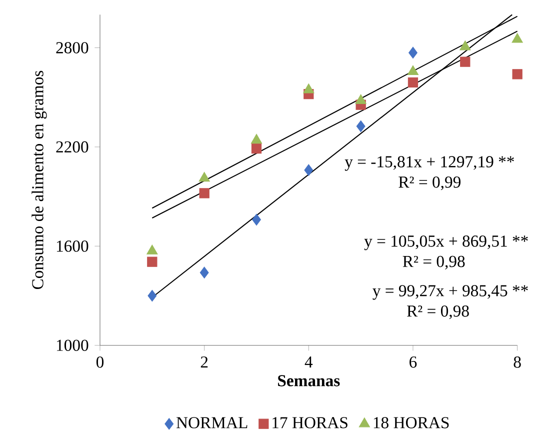 The height and width of the screenshot is (432, 560). Describe the element at coordinates (72, 147) in the screenshot. I see `y-tick-label: 2200` at that location.